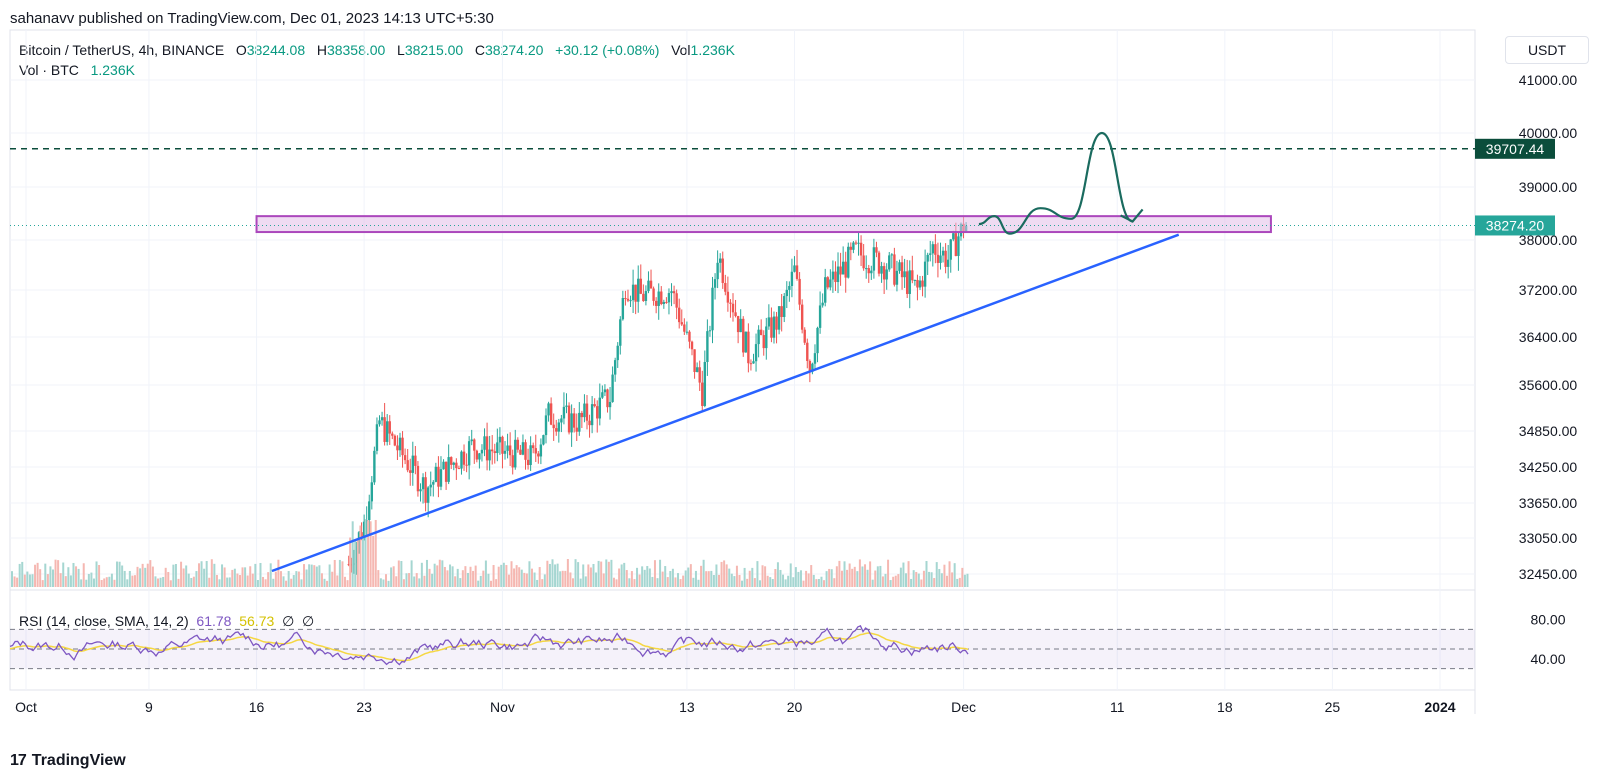  What do you see at coordinates (401, 50) in the screenshot?
I see `low-label: L` at bounding box center [401, 50].